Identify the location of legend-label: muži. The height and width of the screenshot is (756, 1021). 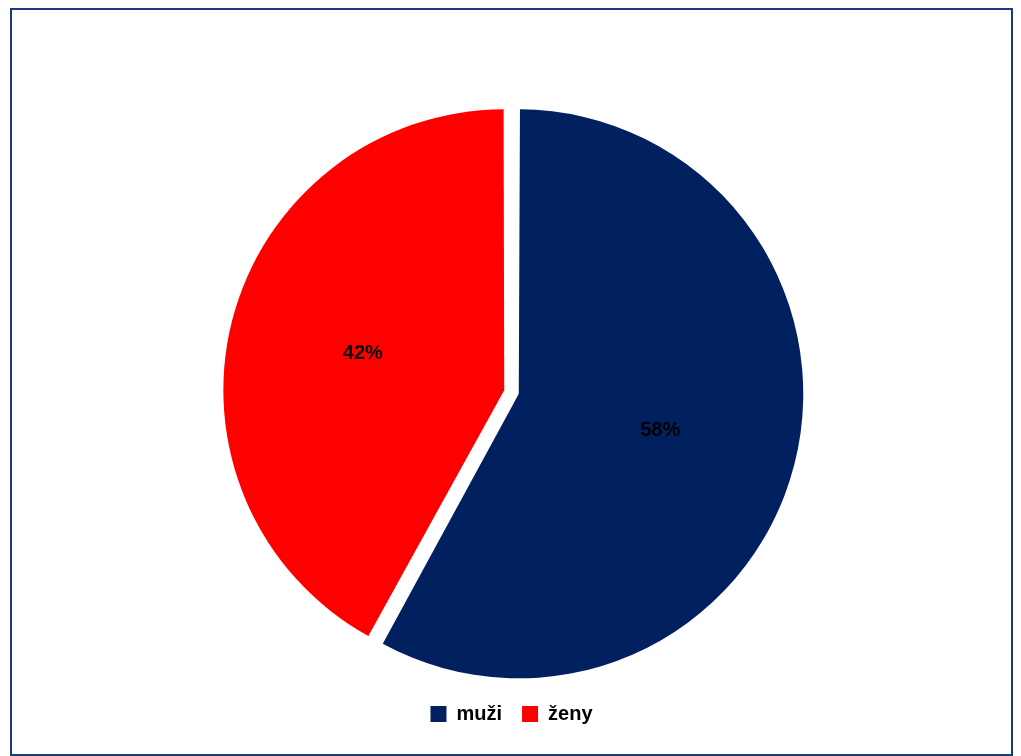
(479, 712).